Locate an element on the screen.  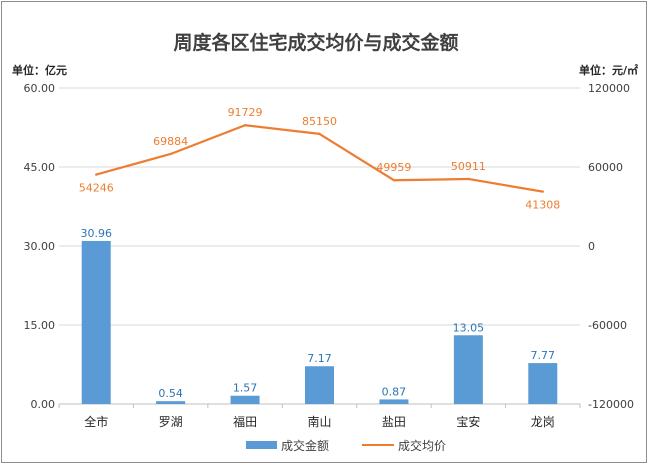
line-data-label: 69884 is located at coordinates (170, 141).